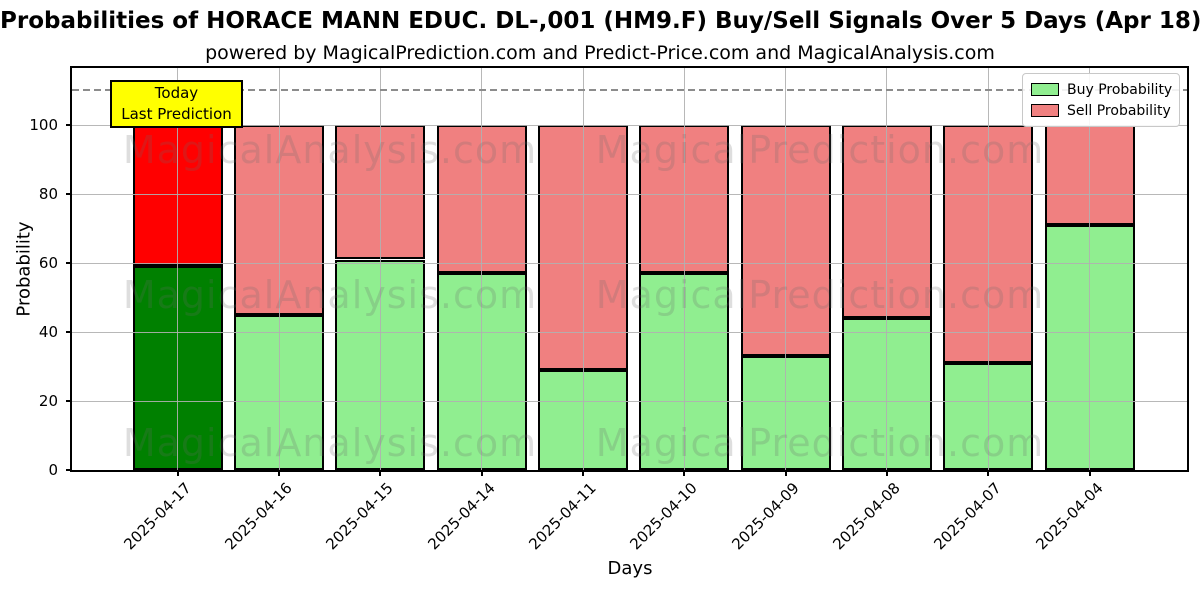 The width and height of the screenshot is (1200, 600). What do you see at coordinates (1045, 110) in the screenshot?
I see `sell-legend-swatch` at bounding box center [1045, 110].